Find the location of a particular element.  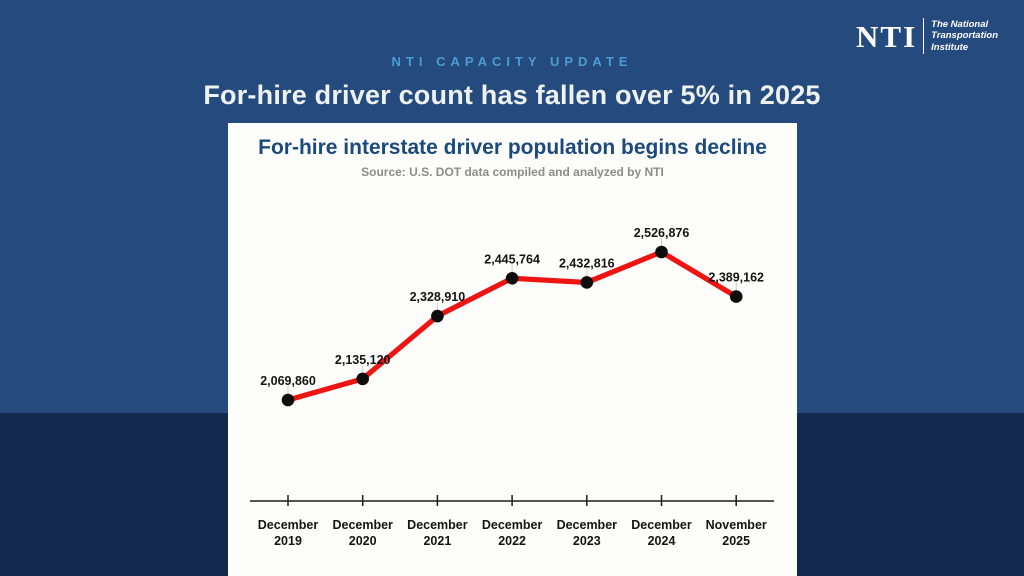

x-tick-label-year: 2025 is located at coordinates (736, 541).